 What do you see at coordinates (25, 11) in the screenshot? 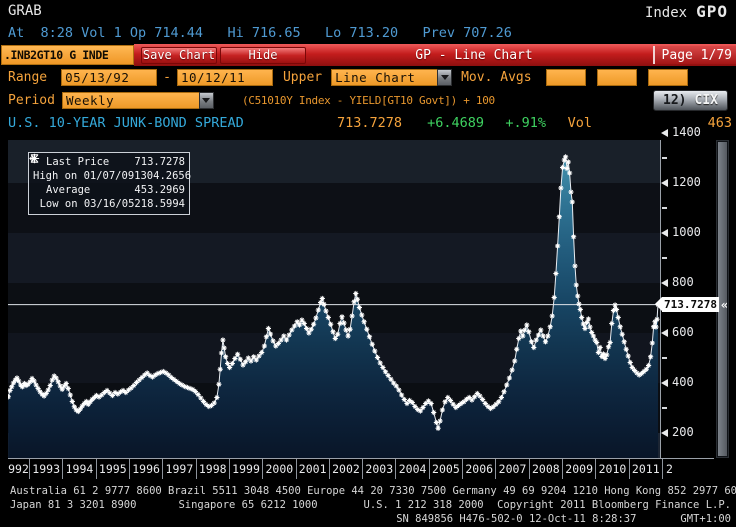
I see `grab-label: GRAB` at bounding box center [25, 11].